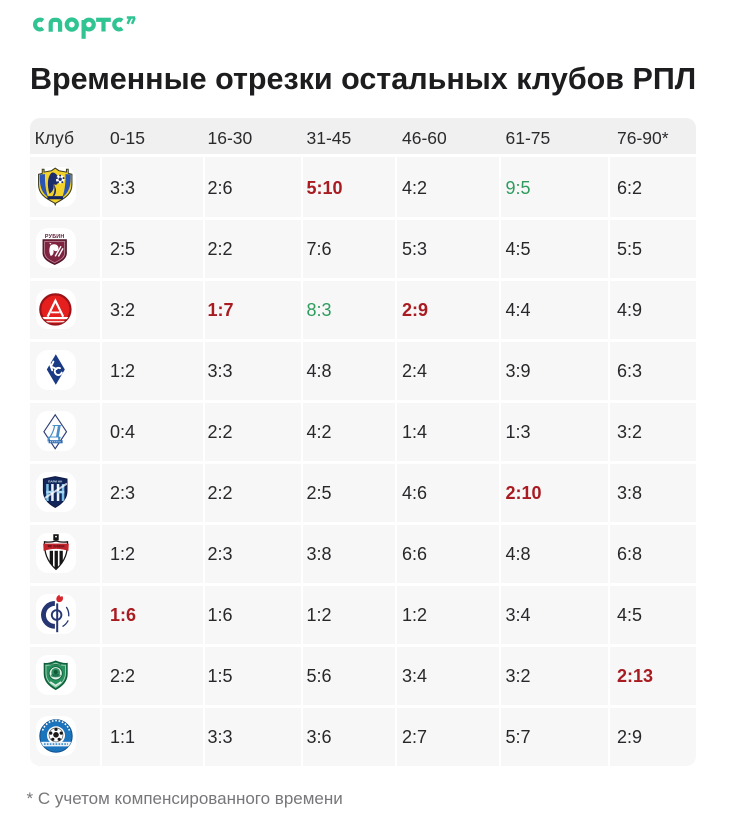 This screenshot has height=825, width=730. I want to click on svg-text: ФК ХИМКИ, so click(56, 546).